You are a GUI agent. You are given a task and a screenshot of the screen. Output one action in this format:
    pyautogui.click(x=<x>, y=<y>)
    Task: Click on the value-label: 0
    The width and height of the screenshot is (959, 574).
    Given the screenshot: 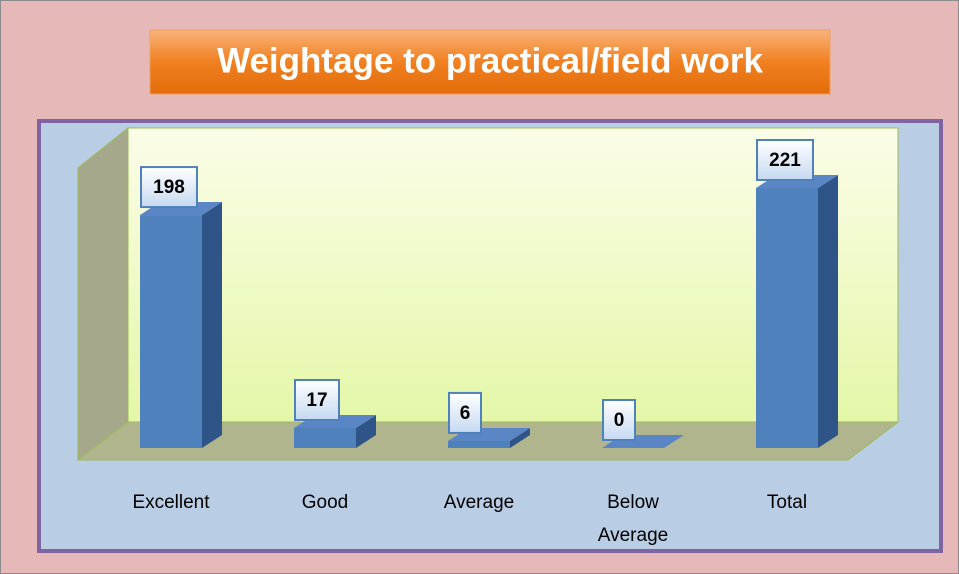 What is the action you would take?
    pyautogui.click(x=619, y=420)
    